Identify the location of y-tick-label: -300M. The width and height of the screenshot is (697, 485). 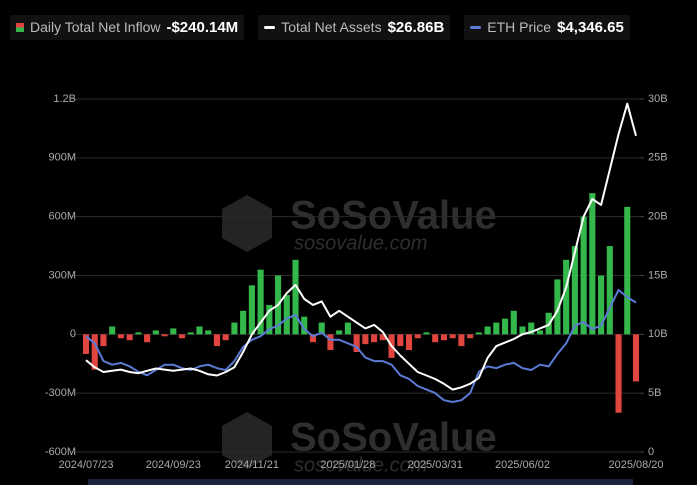
(60, 393).